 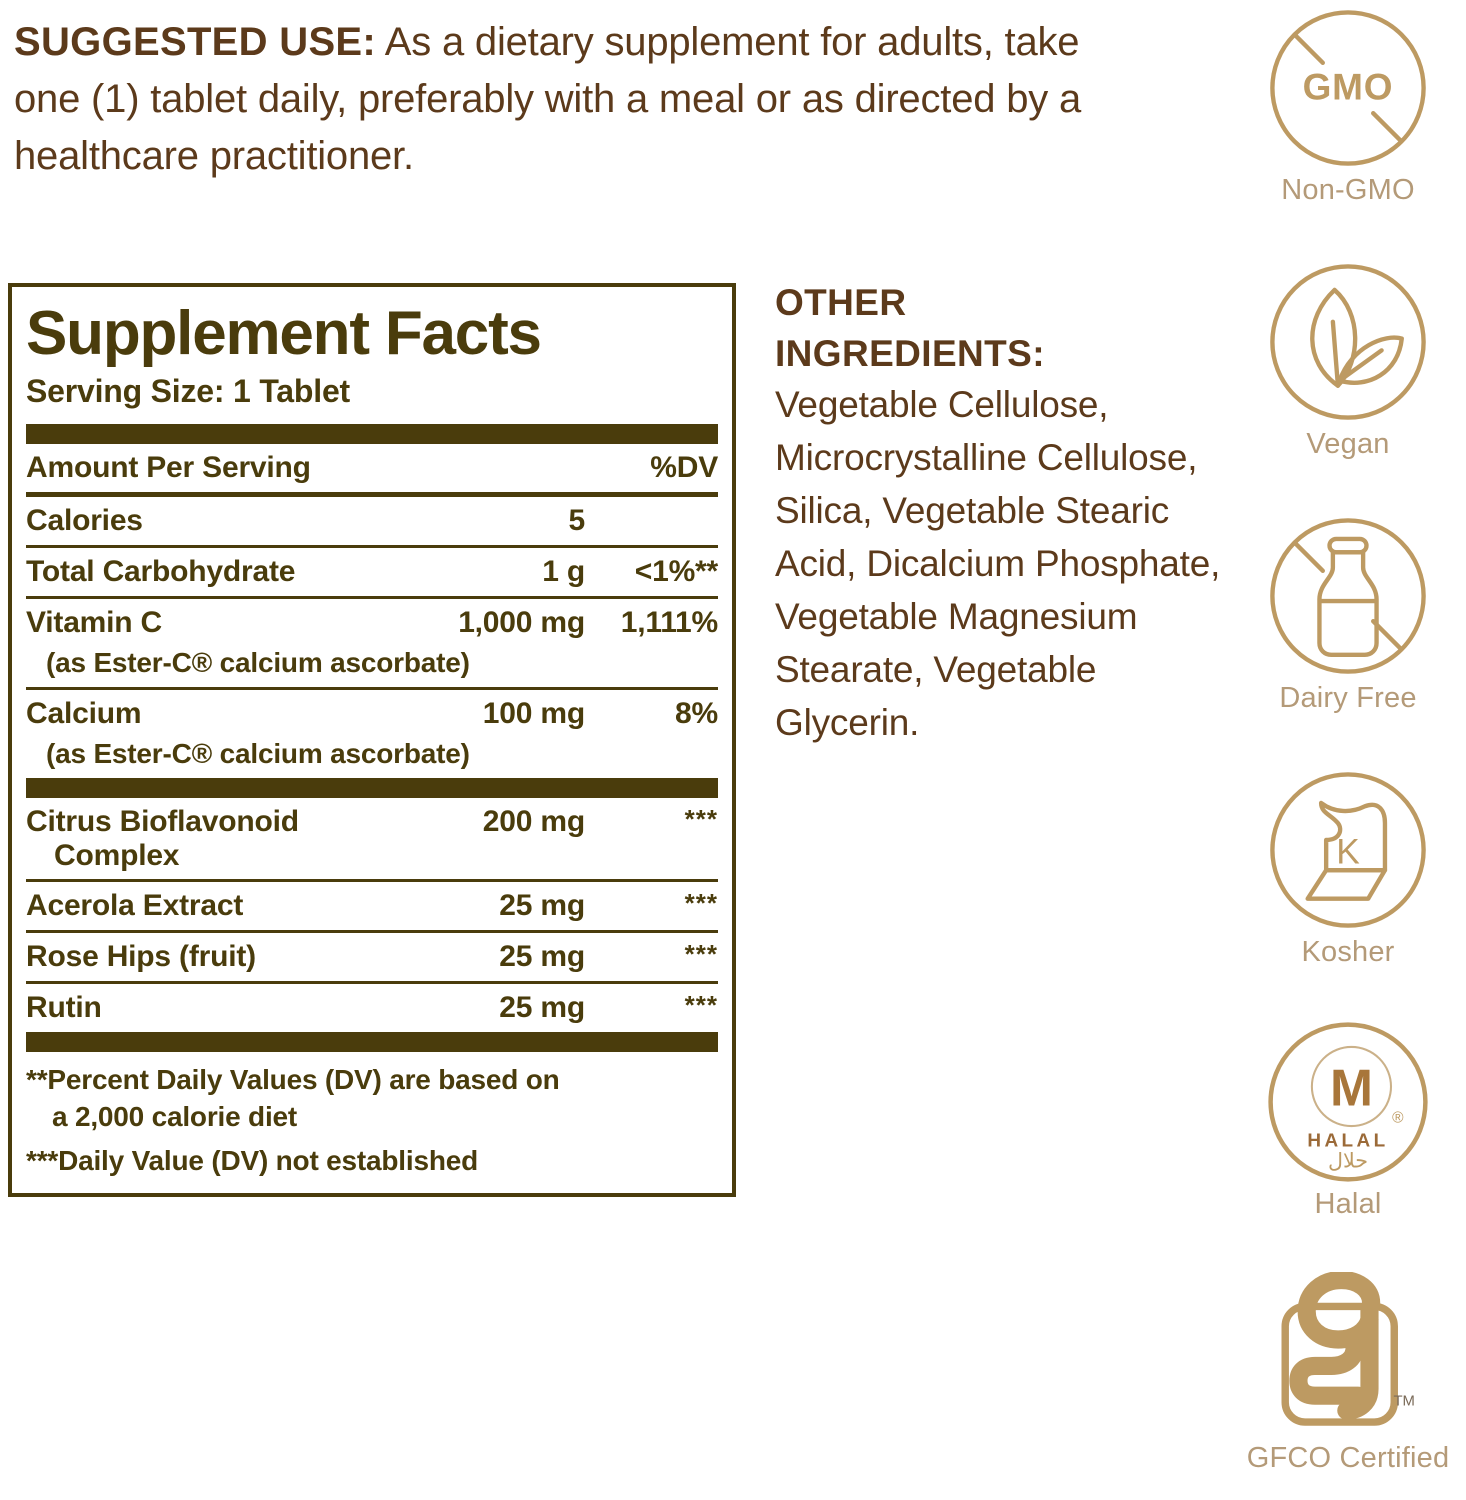 What do you see at coordinates (372, 1008) in the screenshot?
I see `table-row: Rutin 25 mg ***` at bounding box center [372, 1008].